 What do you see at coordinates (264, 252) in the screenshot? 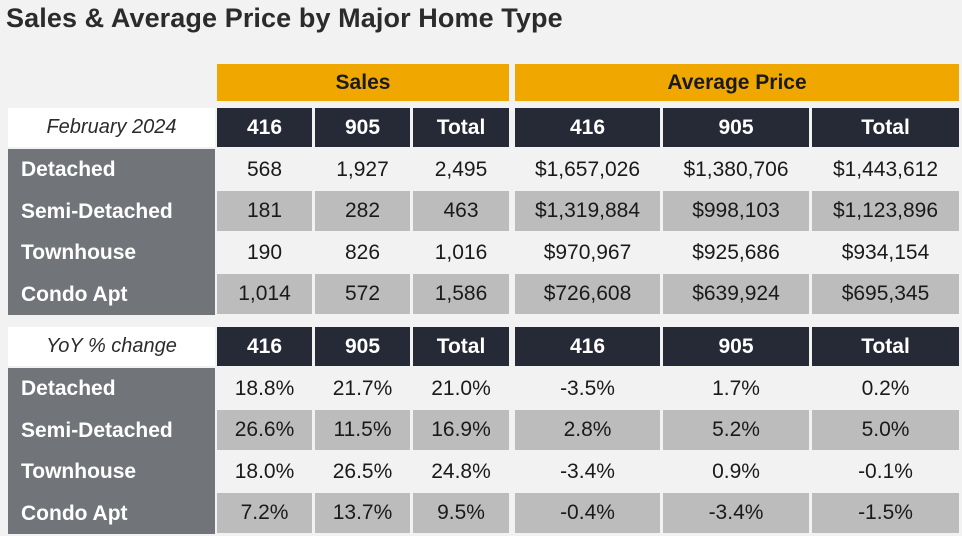
I see `feb-2024-table-cell: 190` at bounding box center [264, 252].